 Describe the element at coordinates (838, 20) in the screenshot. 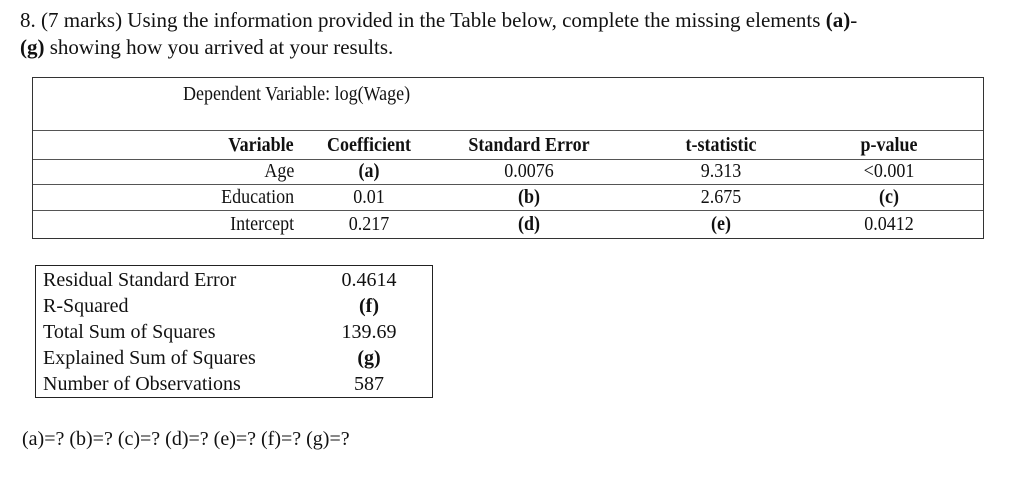

I see `question-bold: (a)` at that location.